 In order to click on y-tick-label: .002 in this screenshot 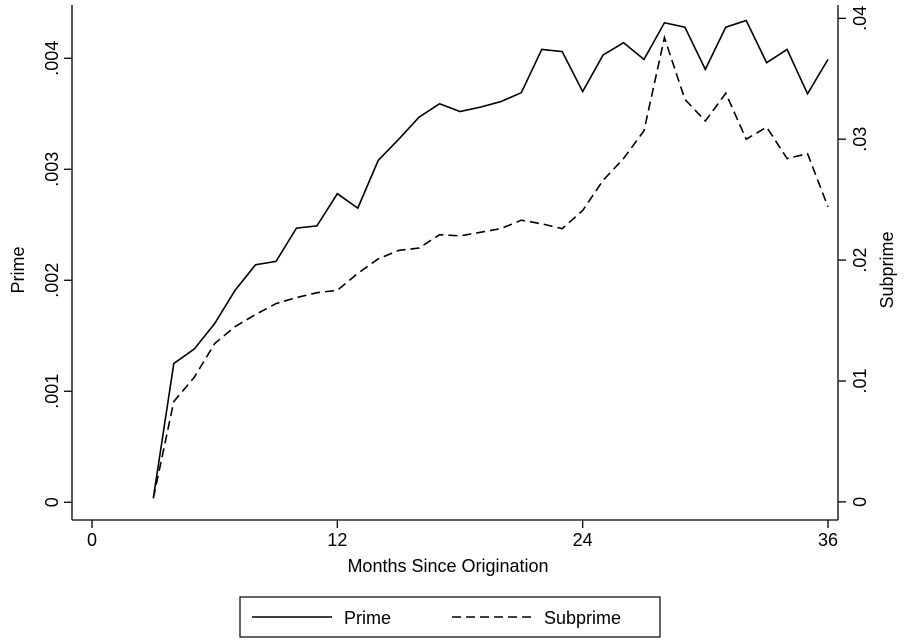, I will do `click(52, 280)`.